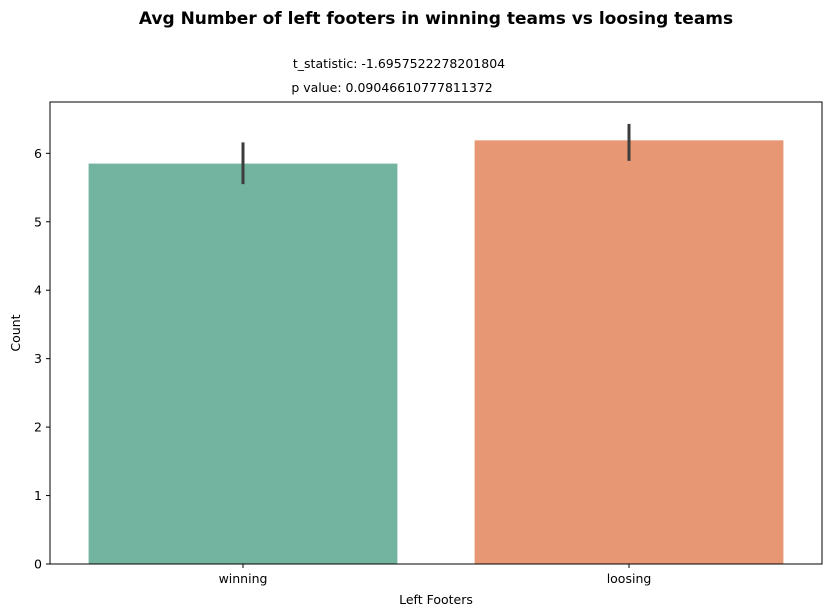 Image resolution: width=833 pixels, height=616 pixels. Describe the element at coordinates (38, 290) in the screenshot. I see `y-tick-label-4: 4` at that location.